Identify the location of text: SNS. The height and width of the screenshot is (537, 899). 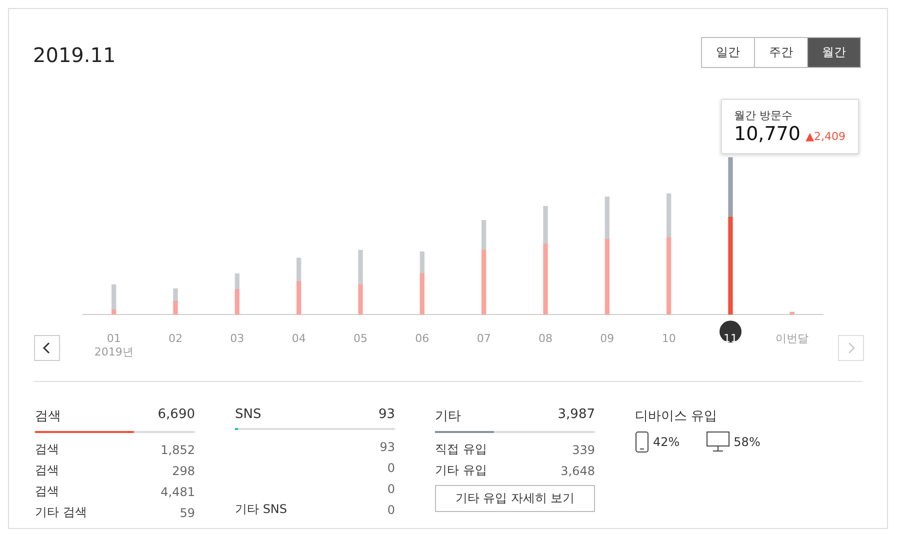
(248, 414).